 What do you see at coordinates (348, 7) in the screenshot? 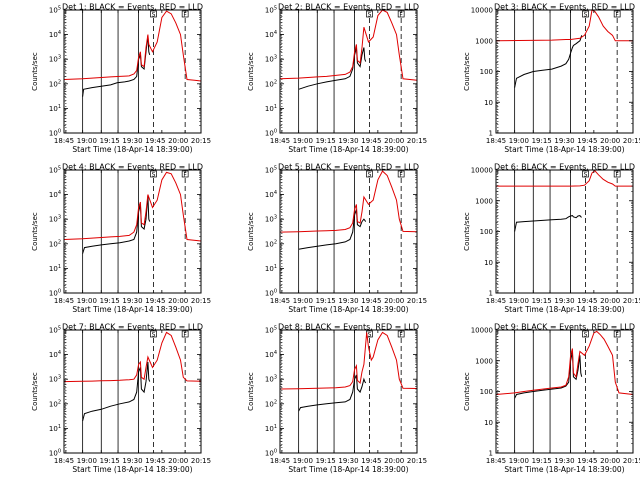
I see `panel-title: Det 2: BLACK = Events, RED = LLD` at bounding box center [348, 7].